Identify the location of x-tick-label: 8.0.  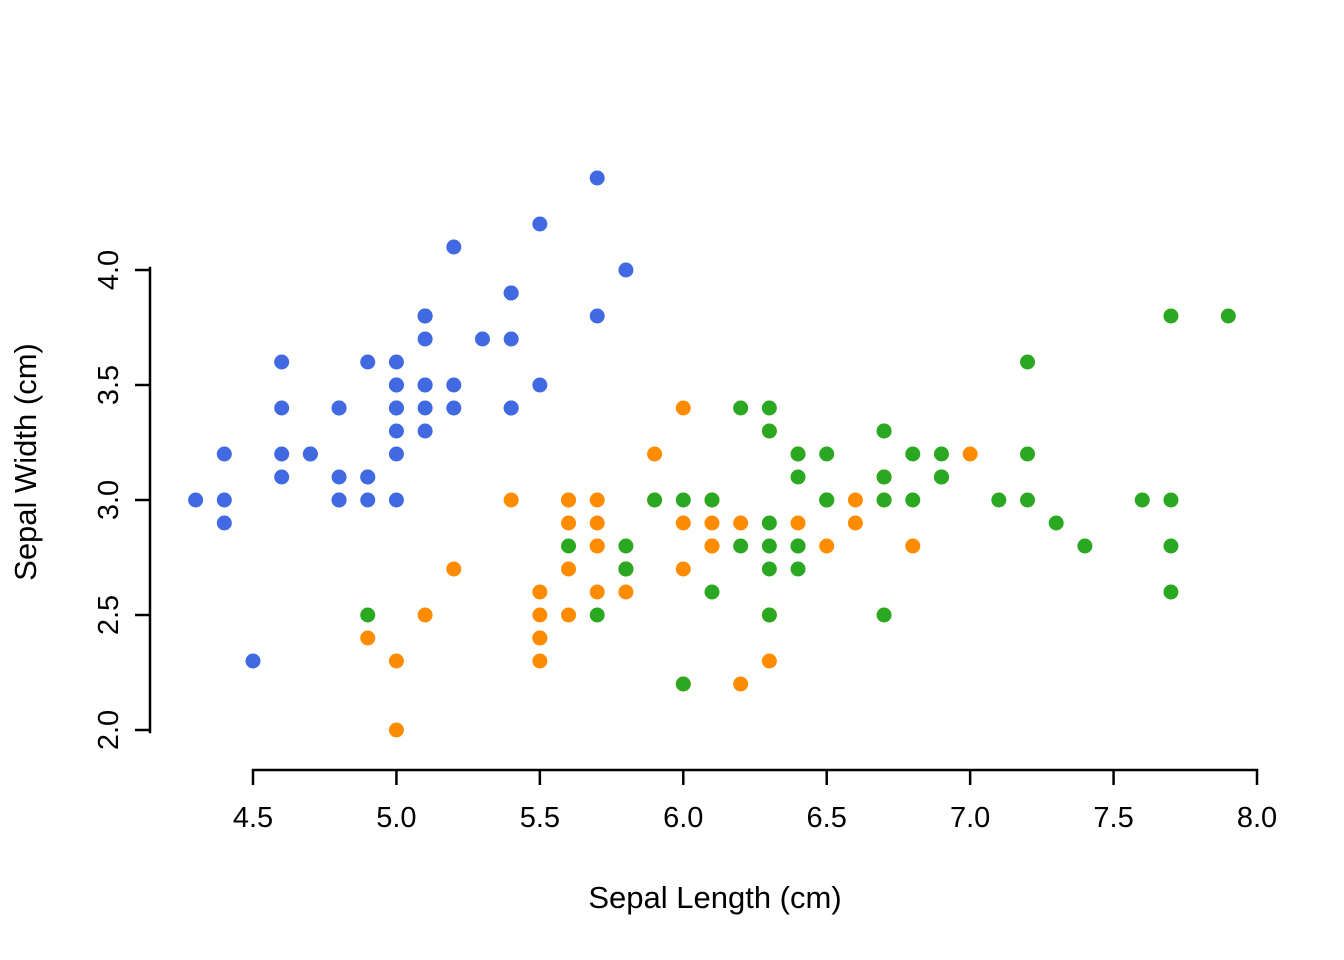
(1257, 818).